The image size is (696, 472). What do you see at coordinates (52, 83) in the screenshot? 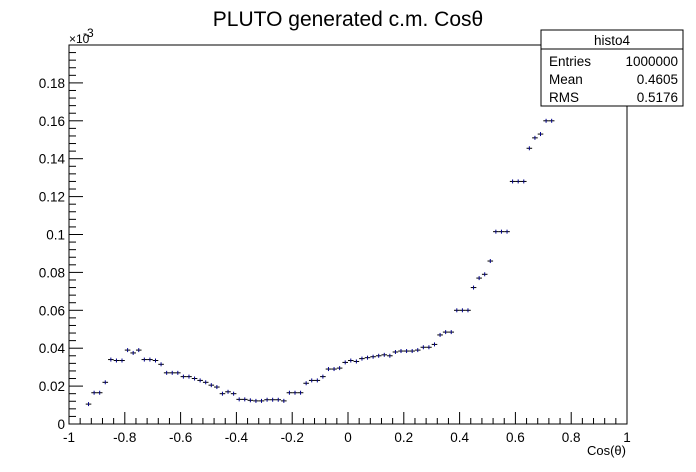
I see `y-tick-label: 0.18` at bounding box center [52, 83].